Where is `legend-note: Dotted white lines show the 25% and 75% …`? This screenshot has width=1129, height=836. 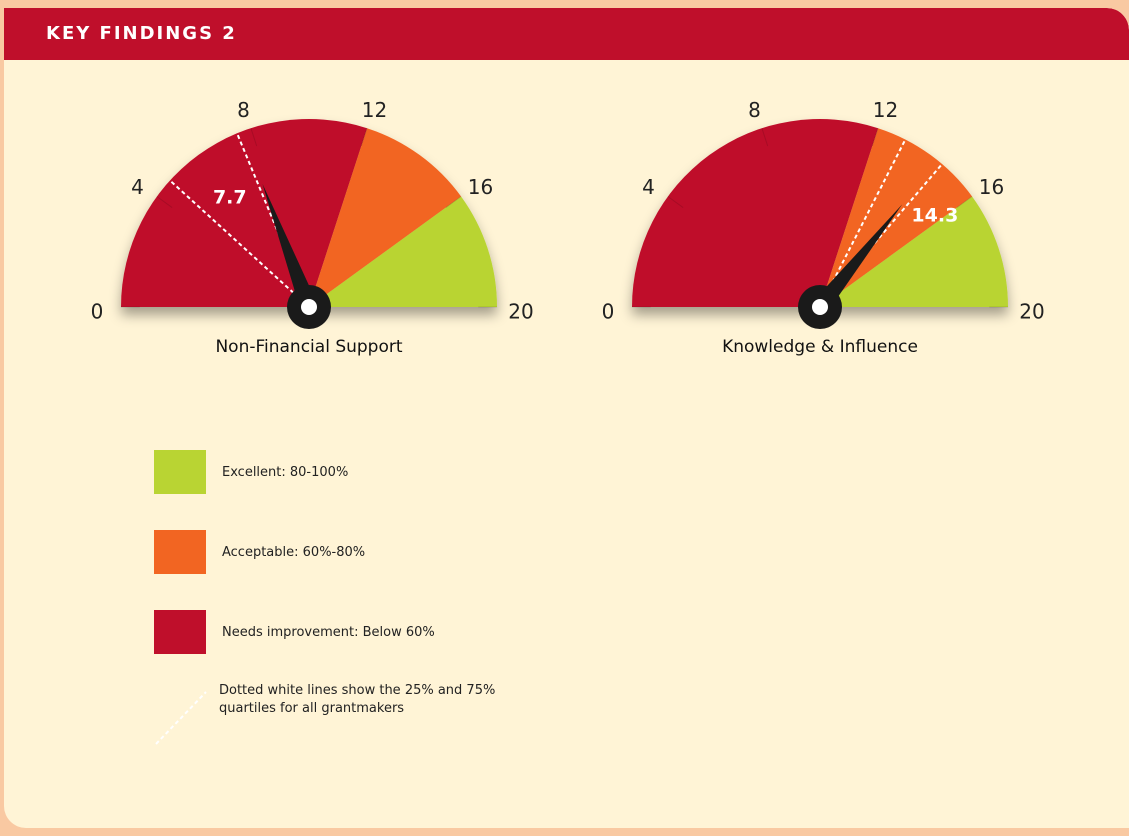 legend-note: Dotted white lines show the 25% and 75% … is located at coordinates (357, 699).